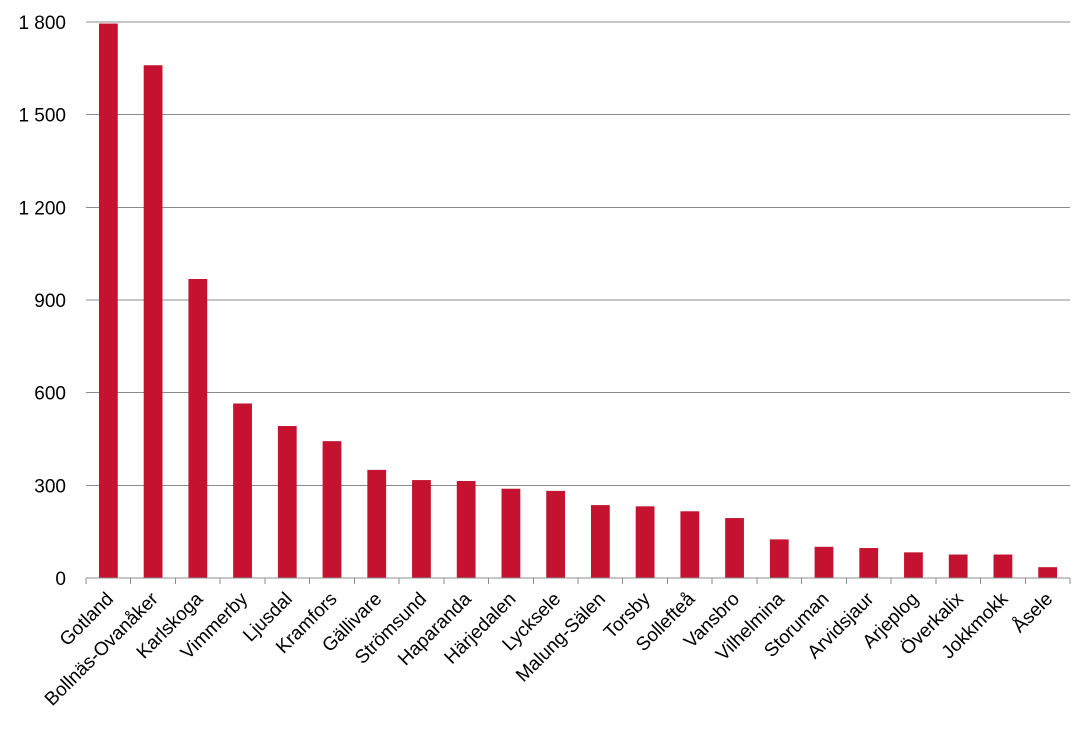 The height and width of the screenshot is (743, 1092). I want to click on x-axis, so click(578, 580).